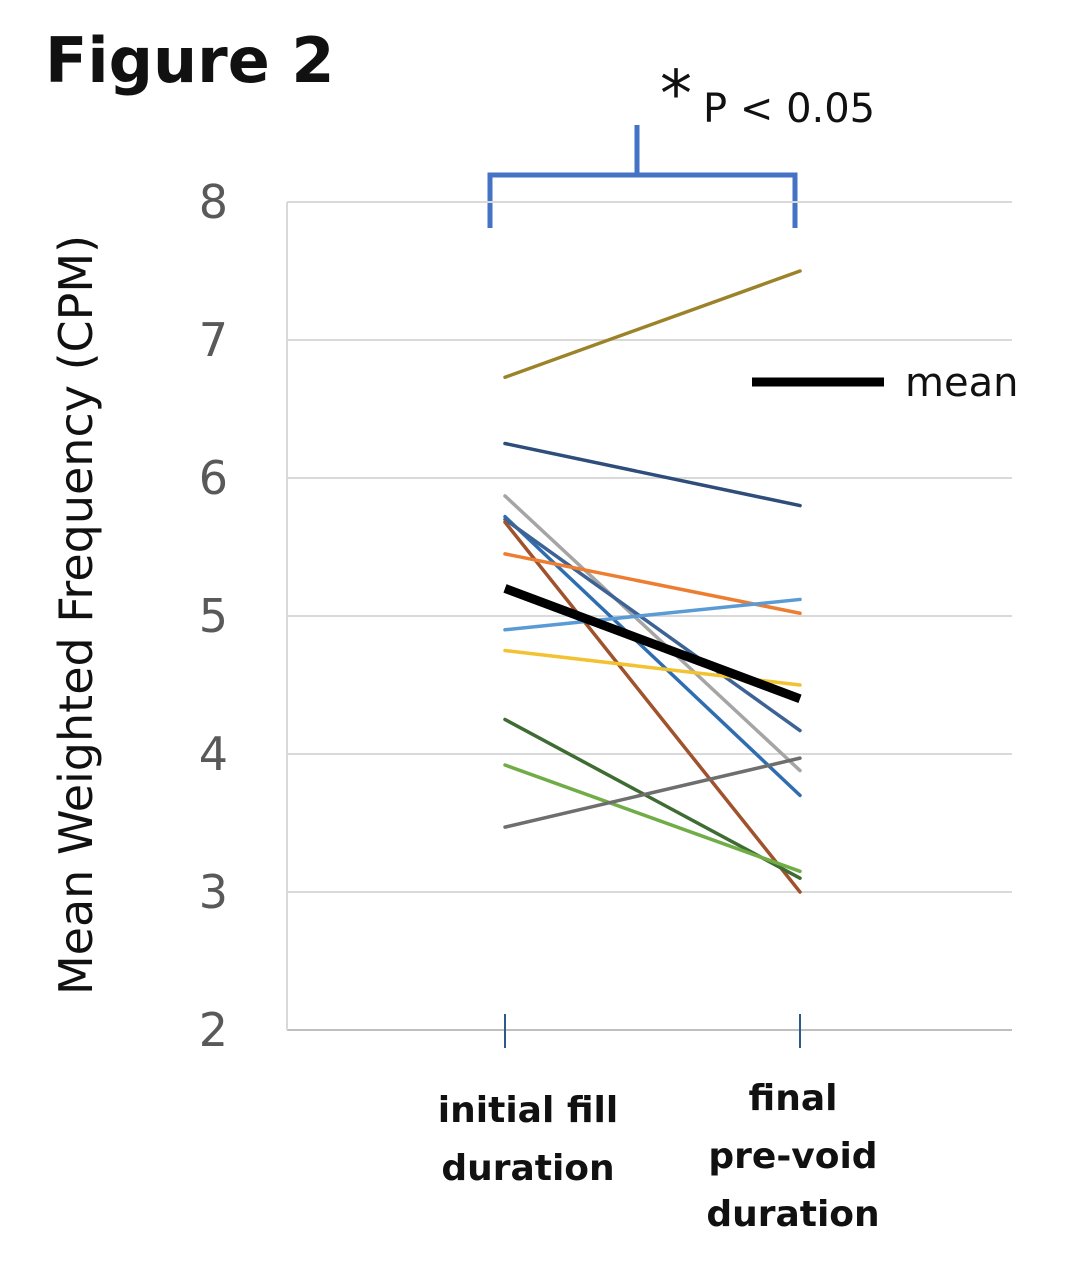  I want to click on y-tick-label: 8, so click(213, 202).